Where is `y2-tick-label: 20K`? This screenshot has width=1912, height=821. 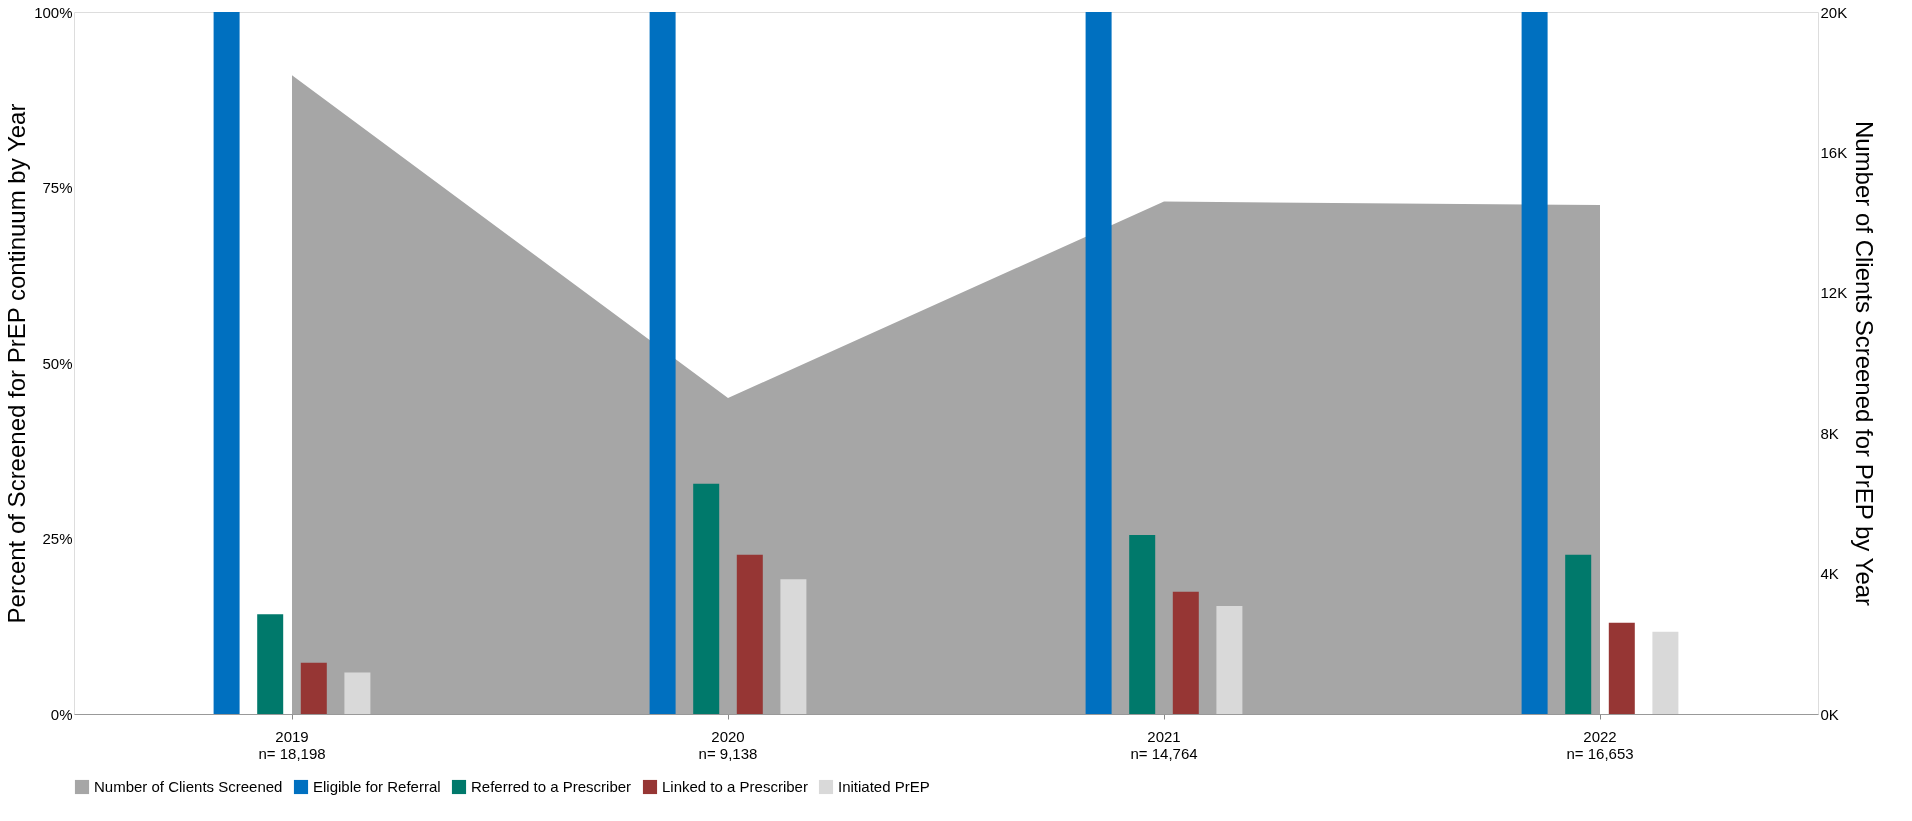 y2-tick-label: 20K is located at coordinates (1834, 12).